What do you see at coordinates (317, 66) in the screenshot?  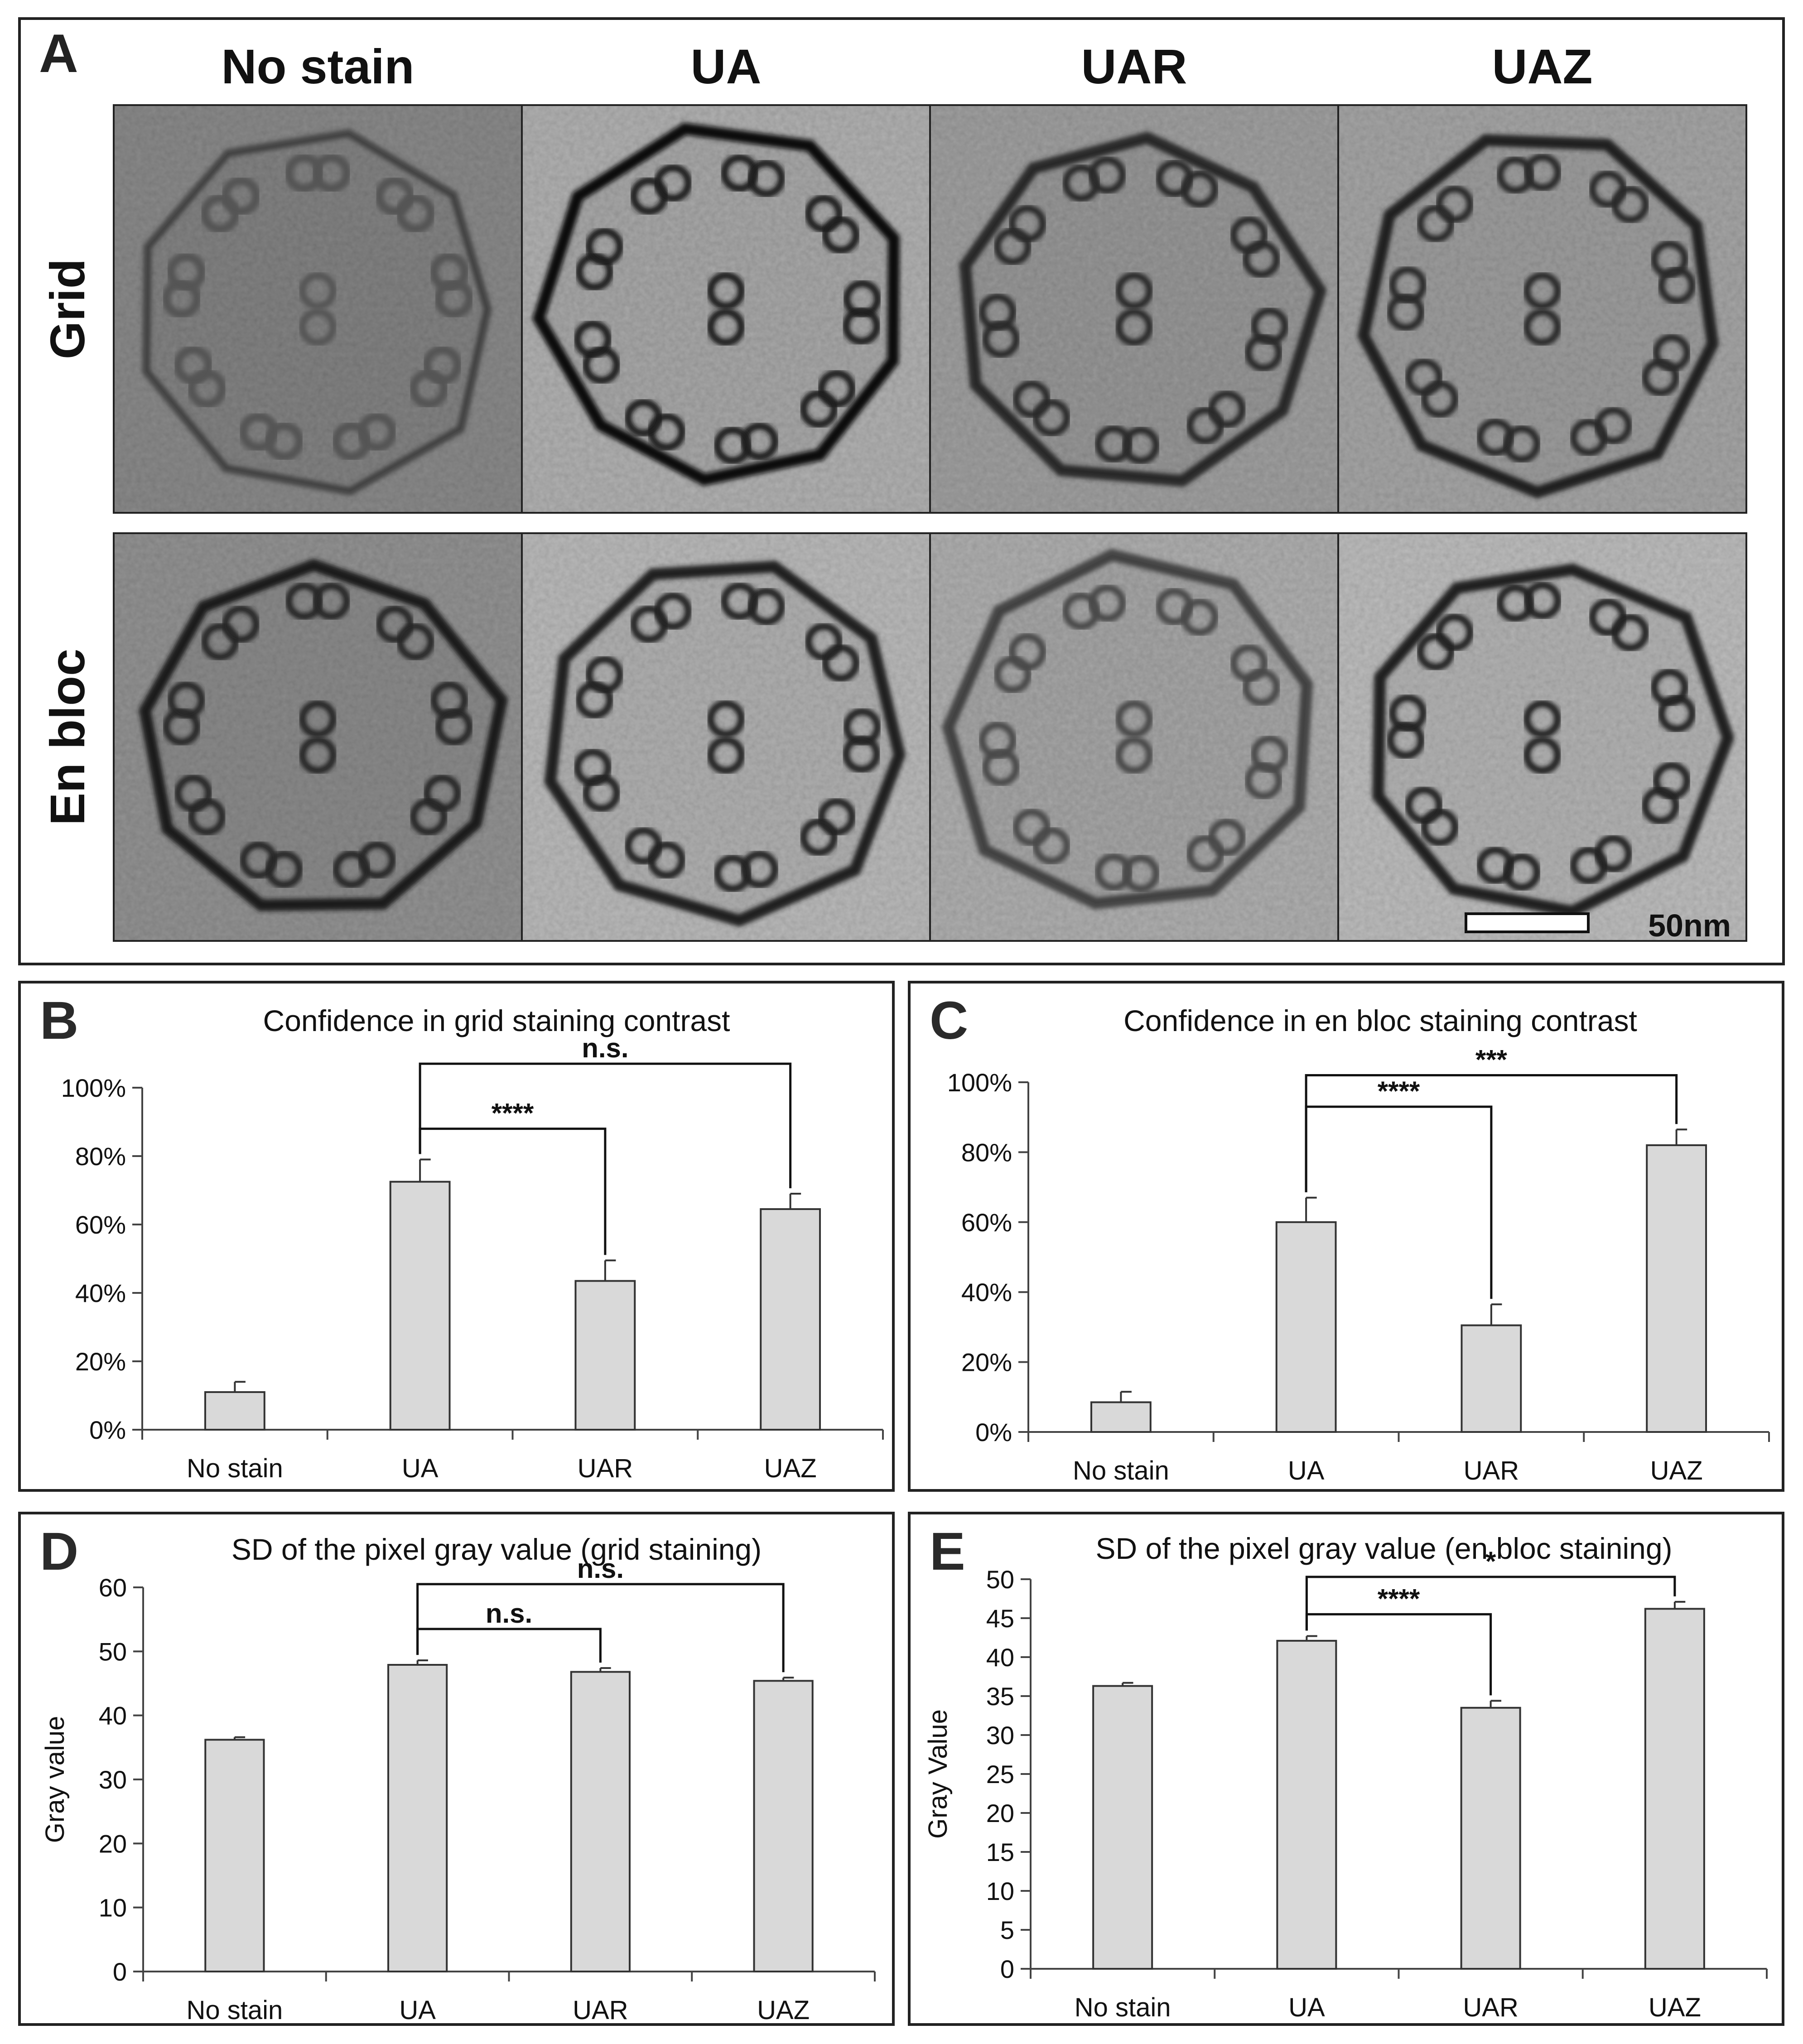 I see `column-header: No stain` at bounding box center [317, 66].